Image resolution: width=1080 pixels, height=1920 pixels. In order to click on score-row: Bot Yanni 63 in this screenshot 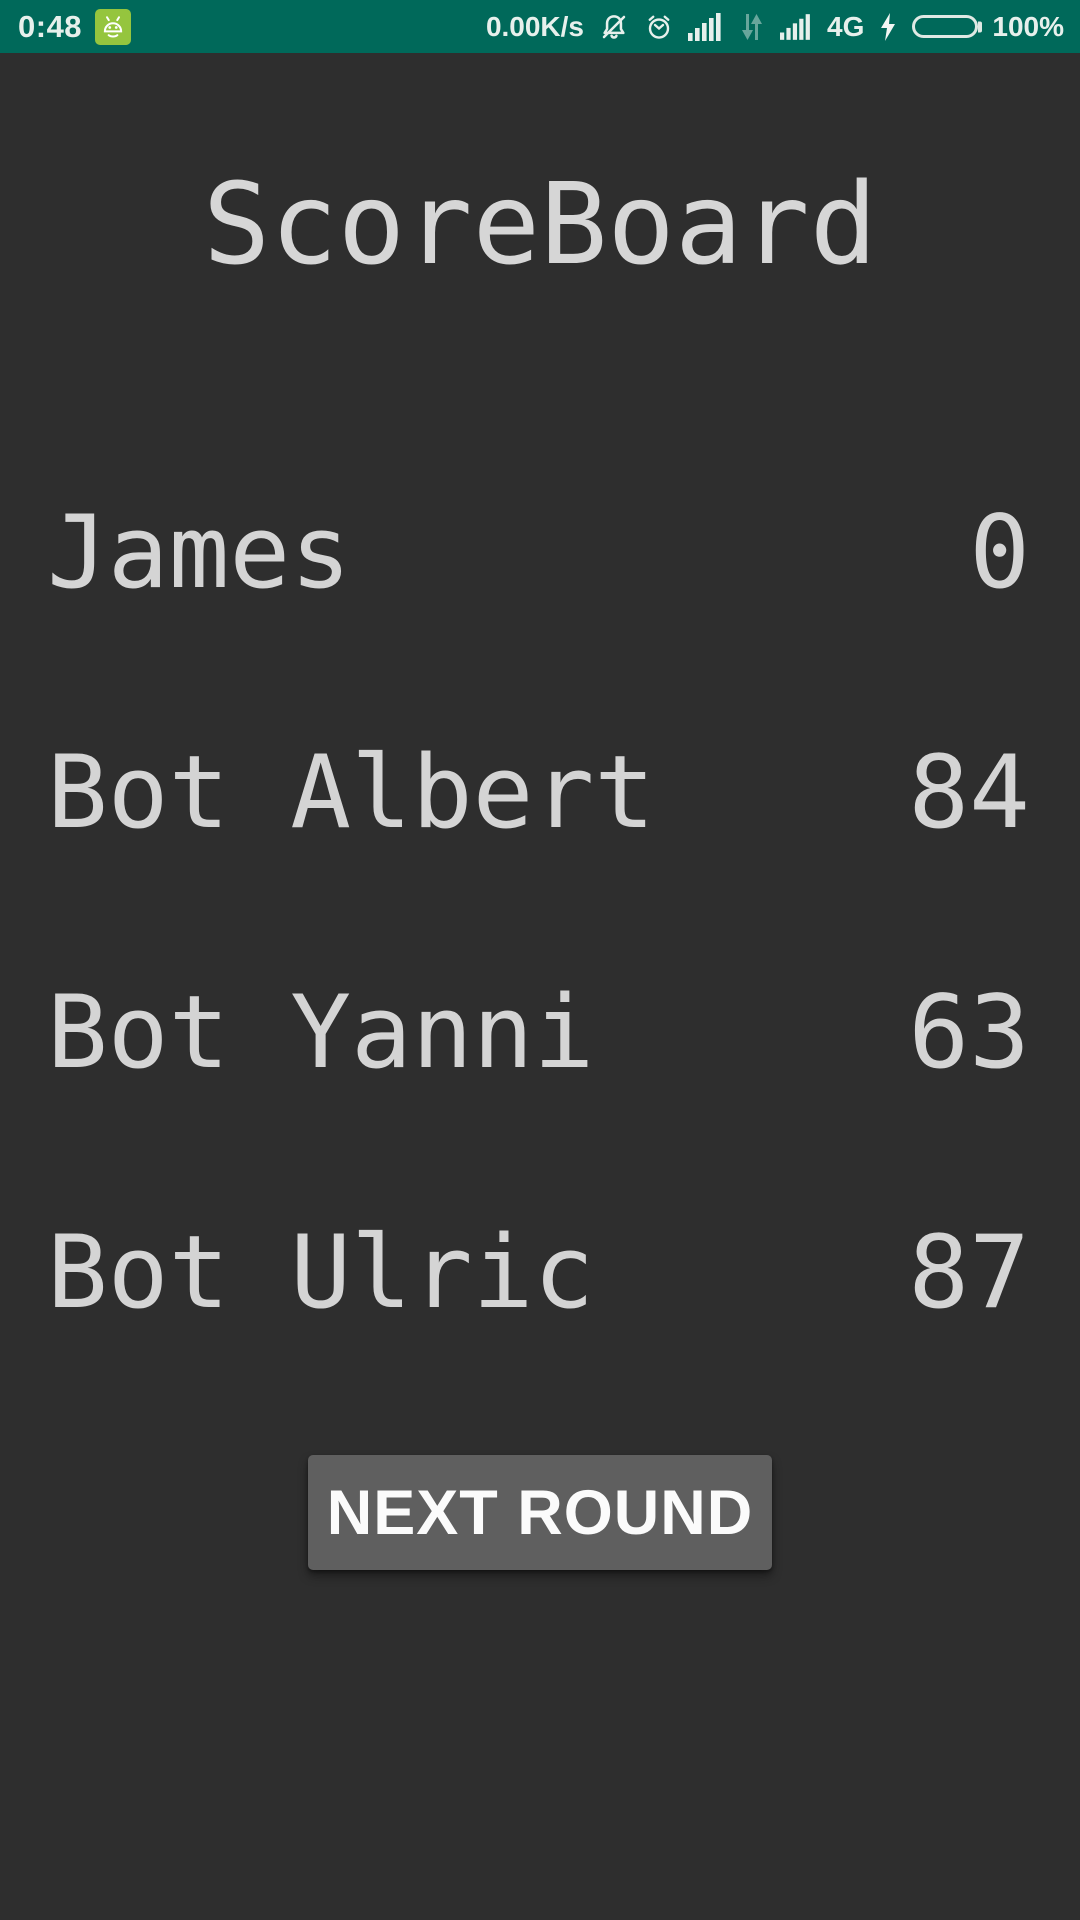, I will do `click(540, 1032)`.